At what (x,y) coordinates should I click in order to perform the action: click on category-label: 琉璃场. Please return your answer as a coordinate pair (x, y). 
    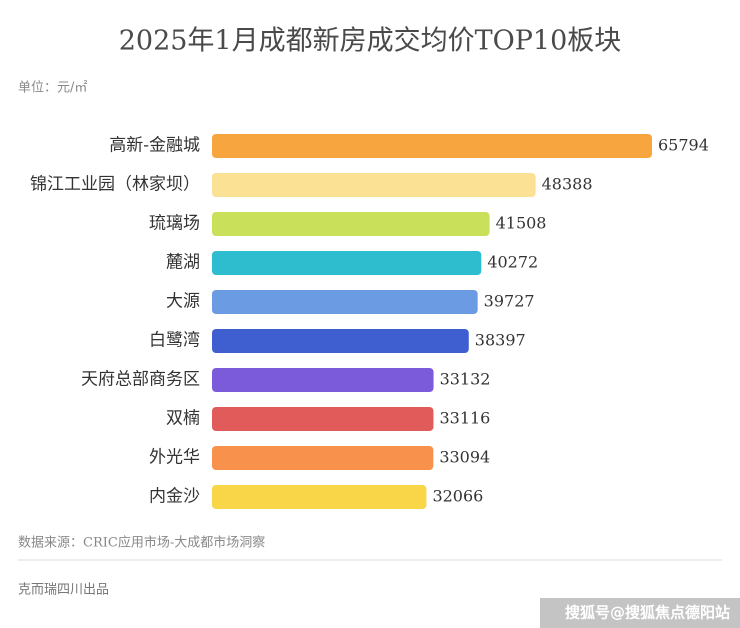
    Looking at the image, I should click on (174, 224).